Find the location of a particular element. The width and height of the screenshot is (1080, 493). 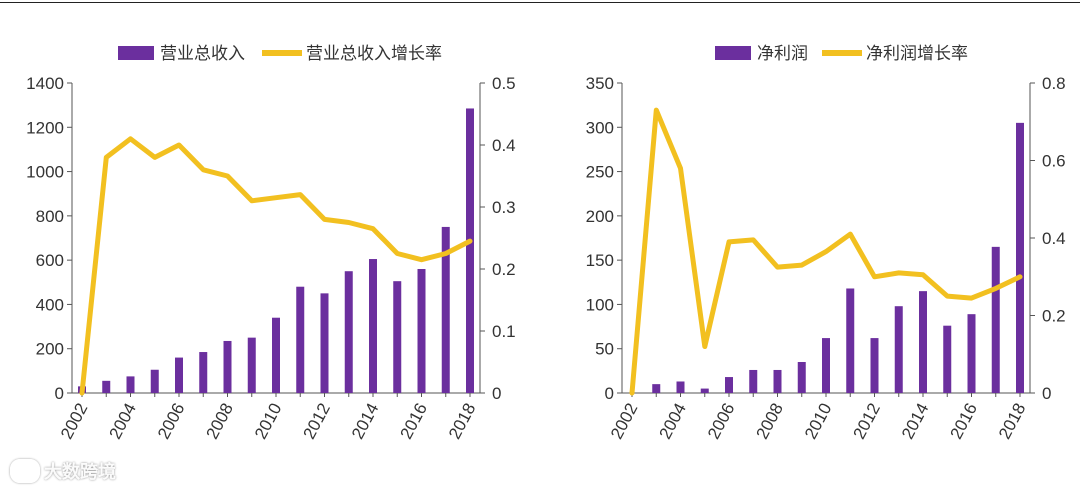

x-tick-label: 2016 is located at coordinates (963, 421).